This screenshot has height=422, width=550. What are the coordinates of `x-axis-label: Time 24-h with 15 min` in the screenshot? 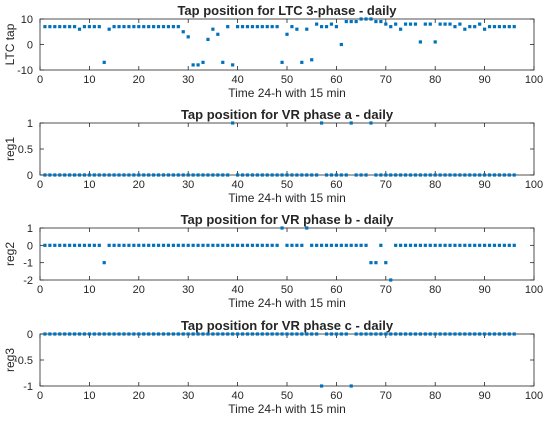 It's located at (287, 198).